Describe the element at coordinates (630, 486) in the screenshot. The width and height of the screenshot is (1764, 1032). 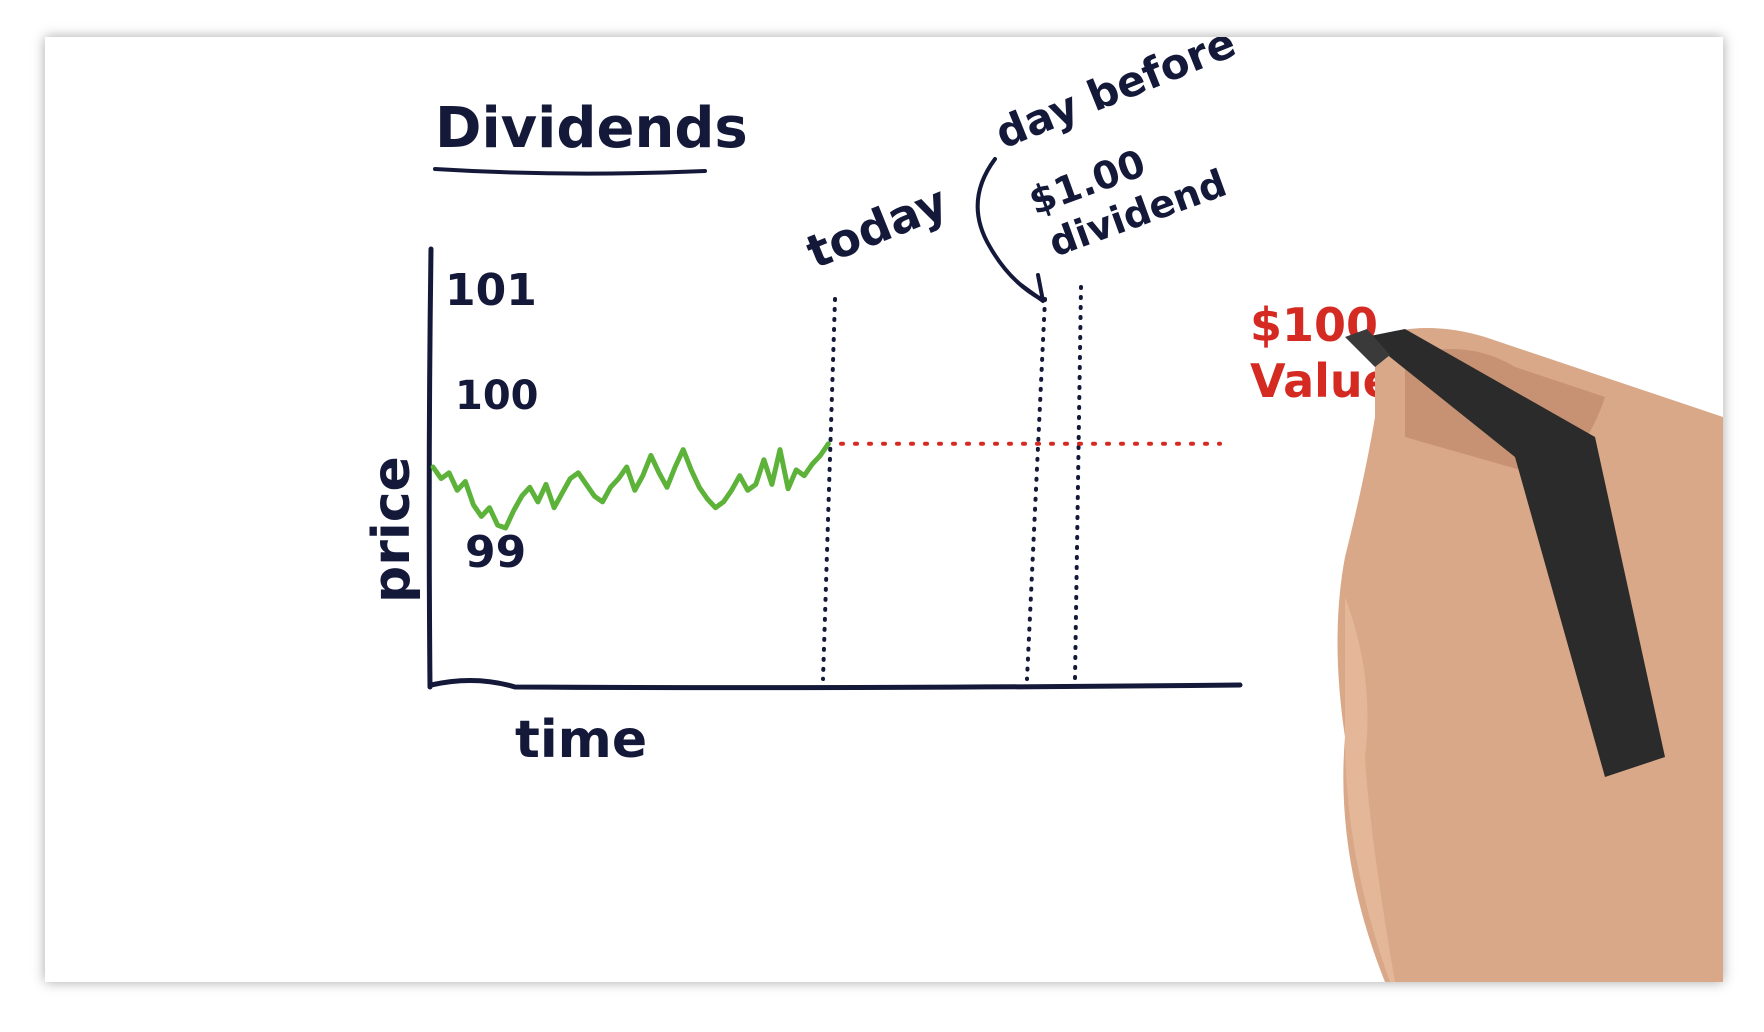
I see `price-series-line` at that location.